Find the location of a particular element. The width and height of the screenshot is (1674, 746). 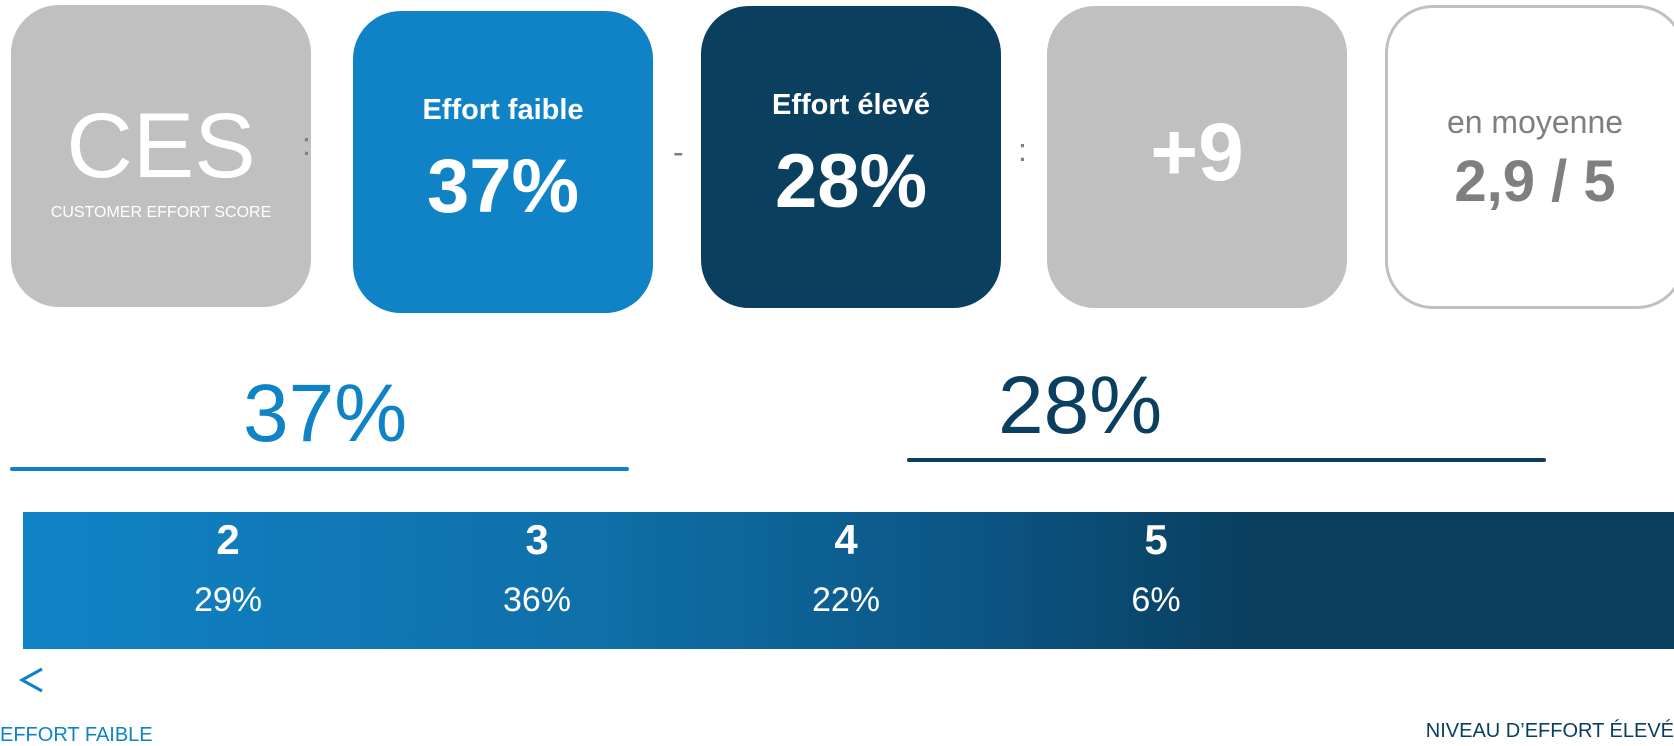

scale-level-number: 5 is located at coordinates (1156, 539).